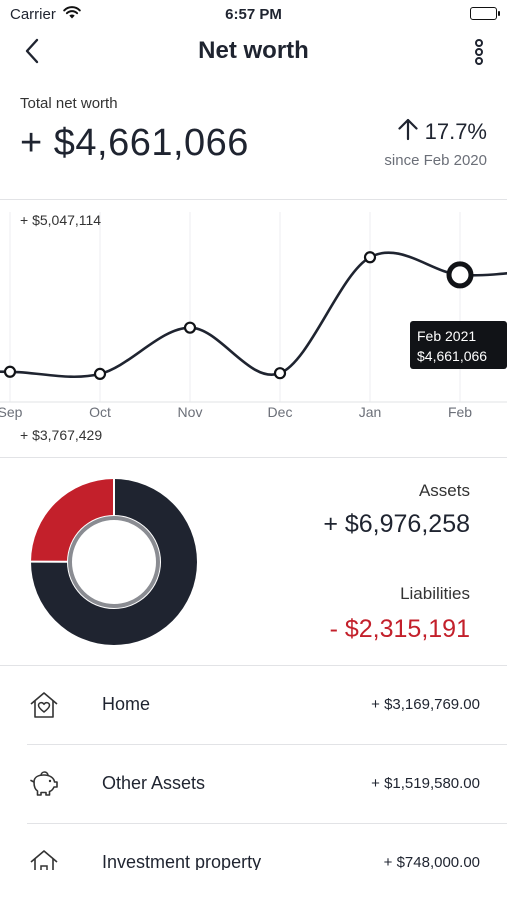 Image resolution: width=507 pixels, height=900 pixels. What do you see at coordinates (190, 412) in the screenshot?
I see `x-tick-label: Nov` at bounding box center [190, 412].